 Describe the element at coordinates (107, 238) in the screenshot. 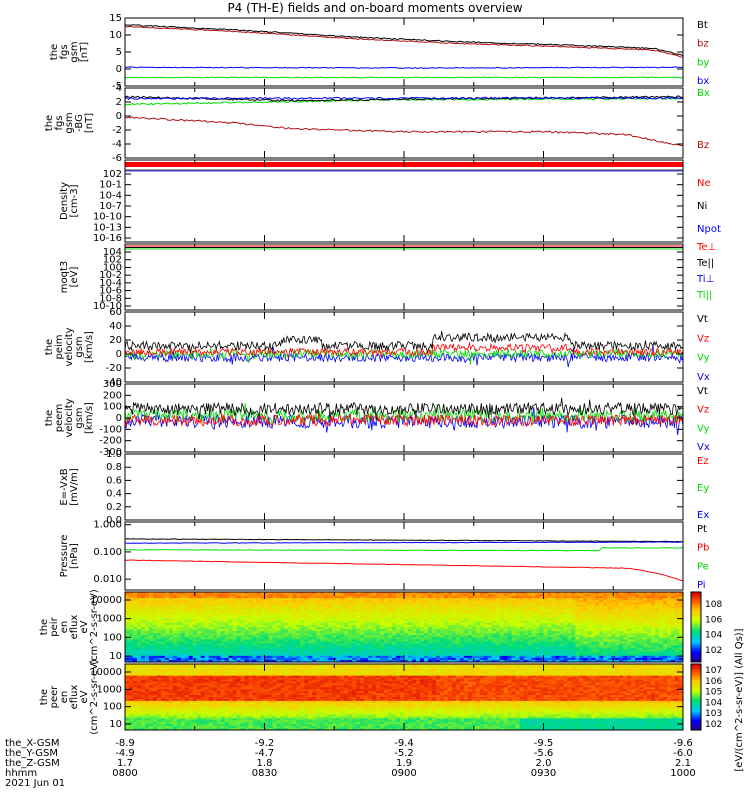

I see `panel-2-ytick-label: 10-16` at that location.